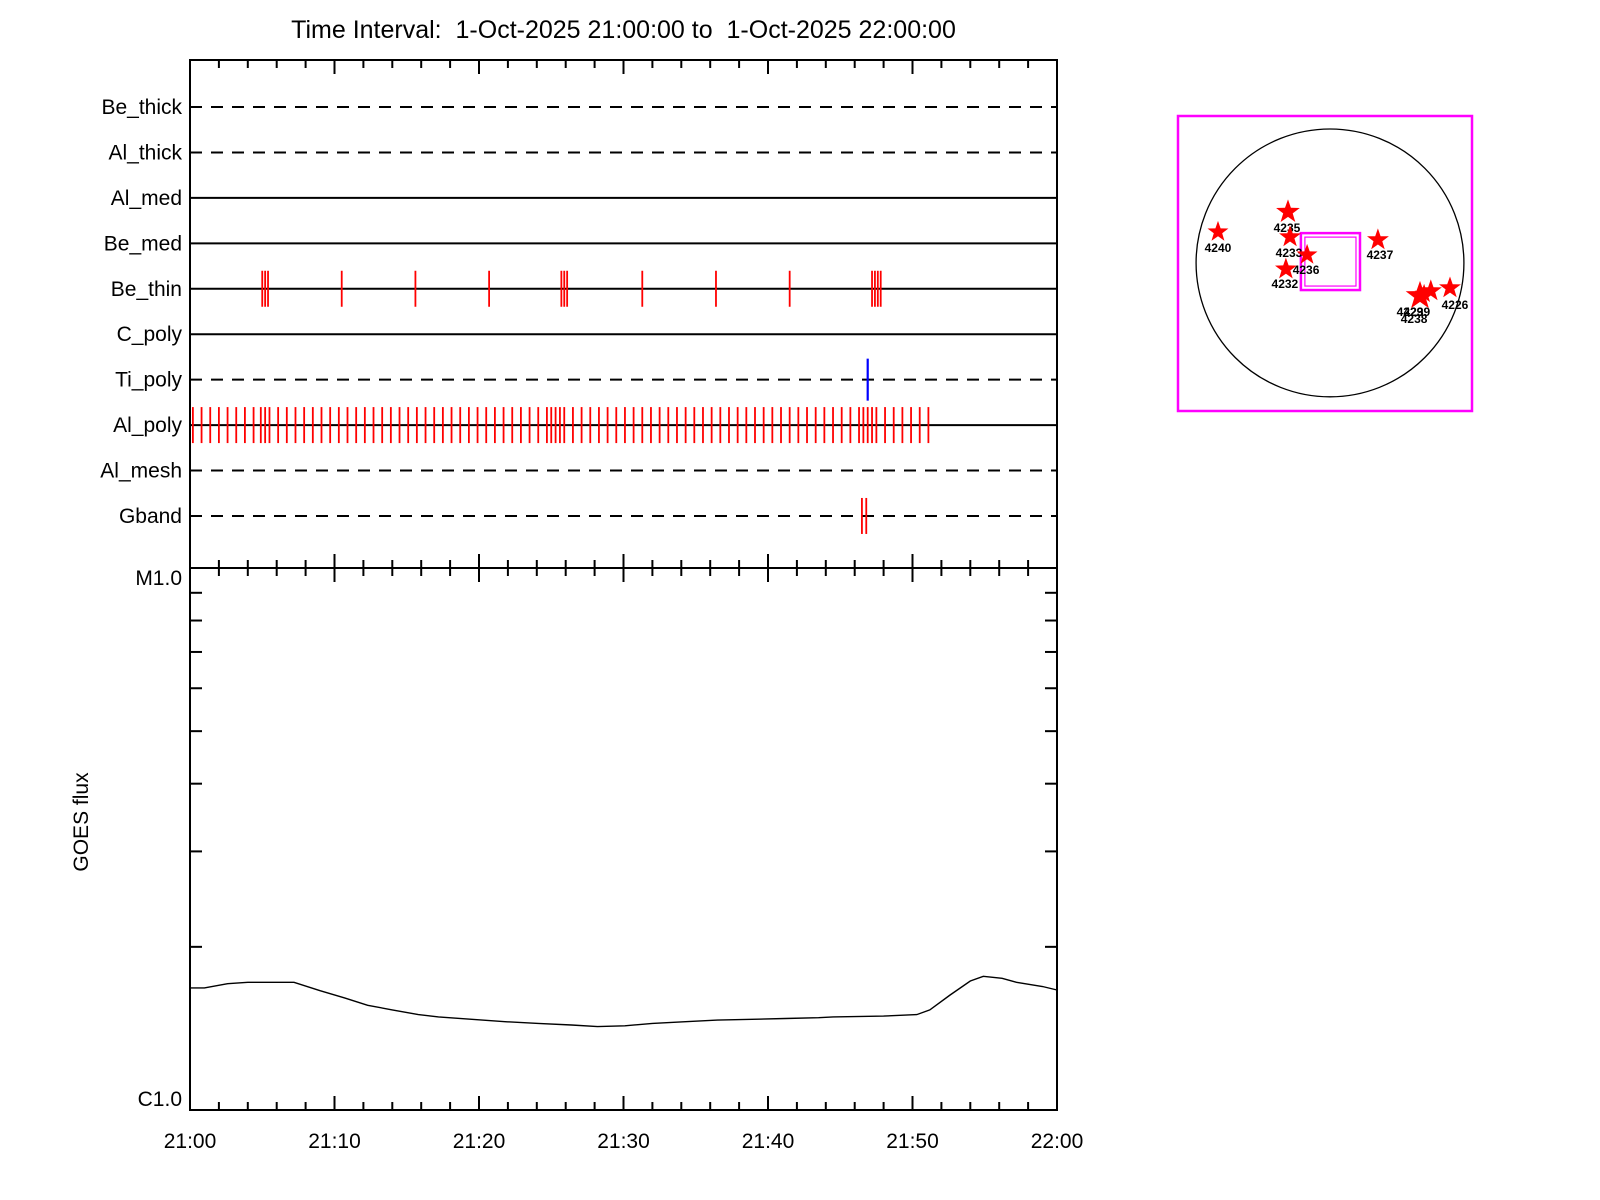 Image resolution: width=1600 pixels, height=1200 pixels. What do you see at coordinates (190, 1141) in the screenshot?
I see `x-tick-label: 21:00` at bounding box center [190, 1141].